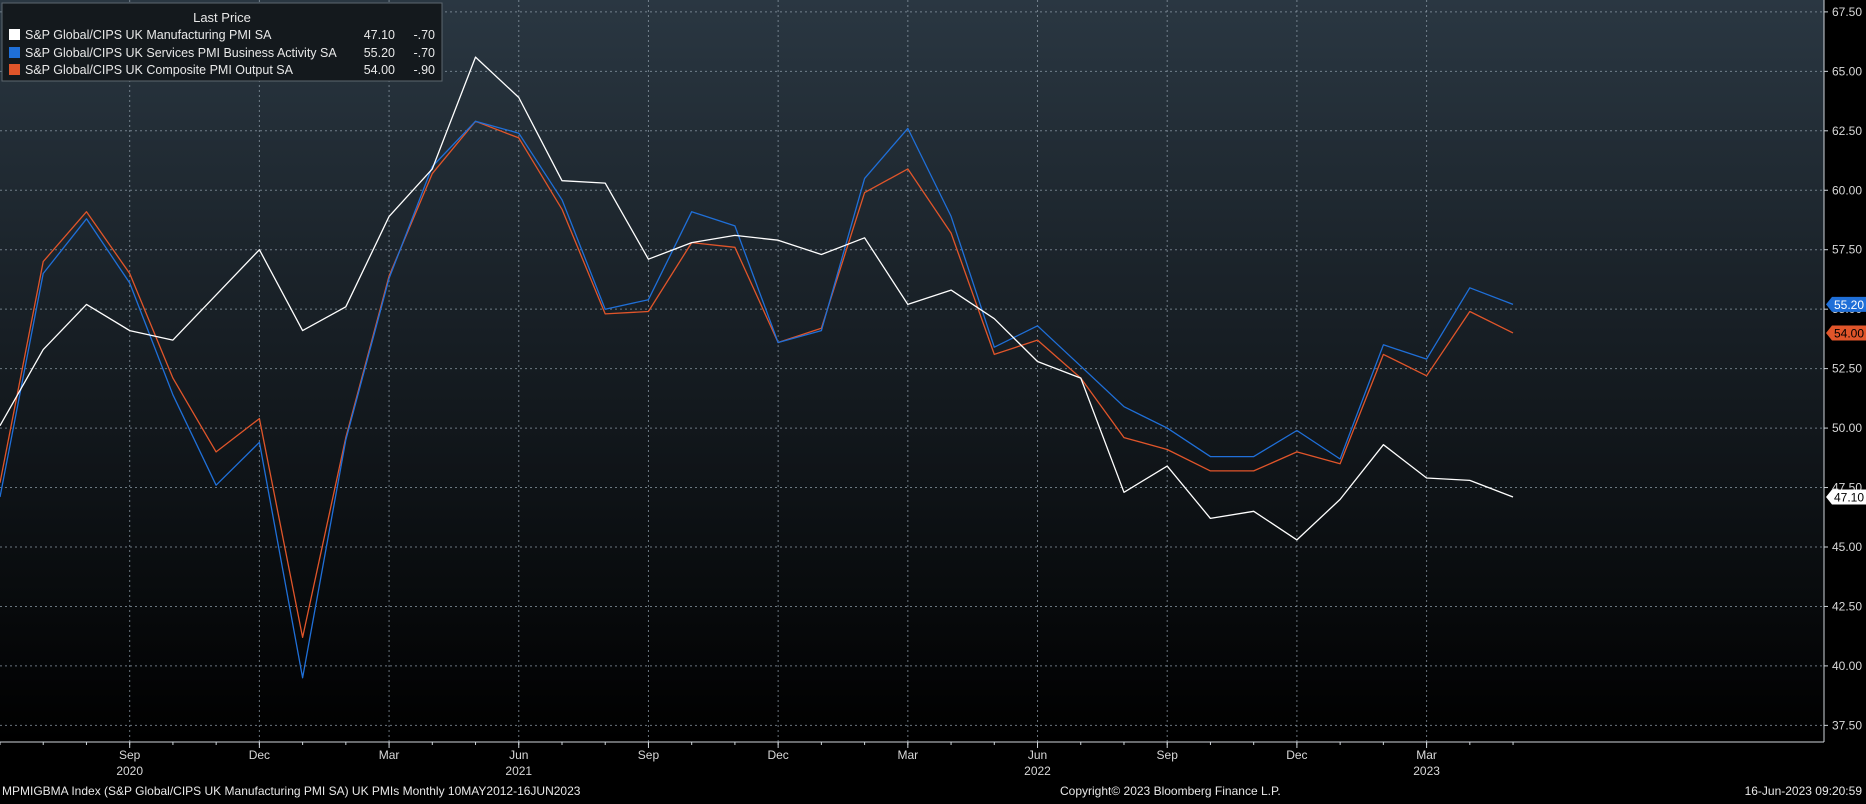 The width and height of the screenshot is (1866, 804). I want to click on last-value-tag-services, so click(1846, 304).